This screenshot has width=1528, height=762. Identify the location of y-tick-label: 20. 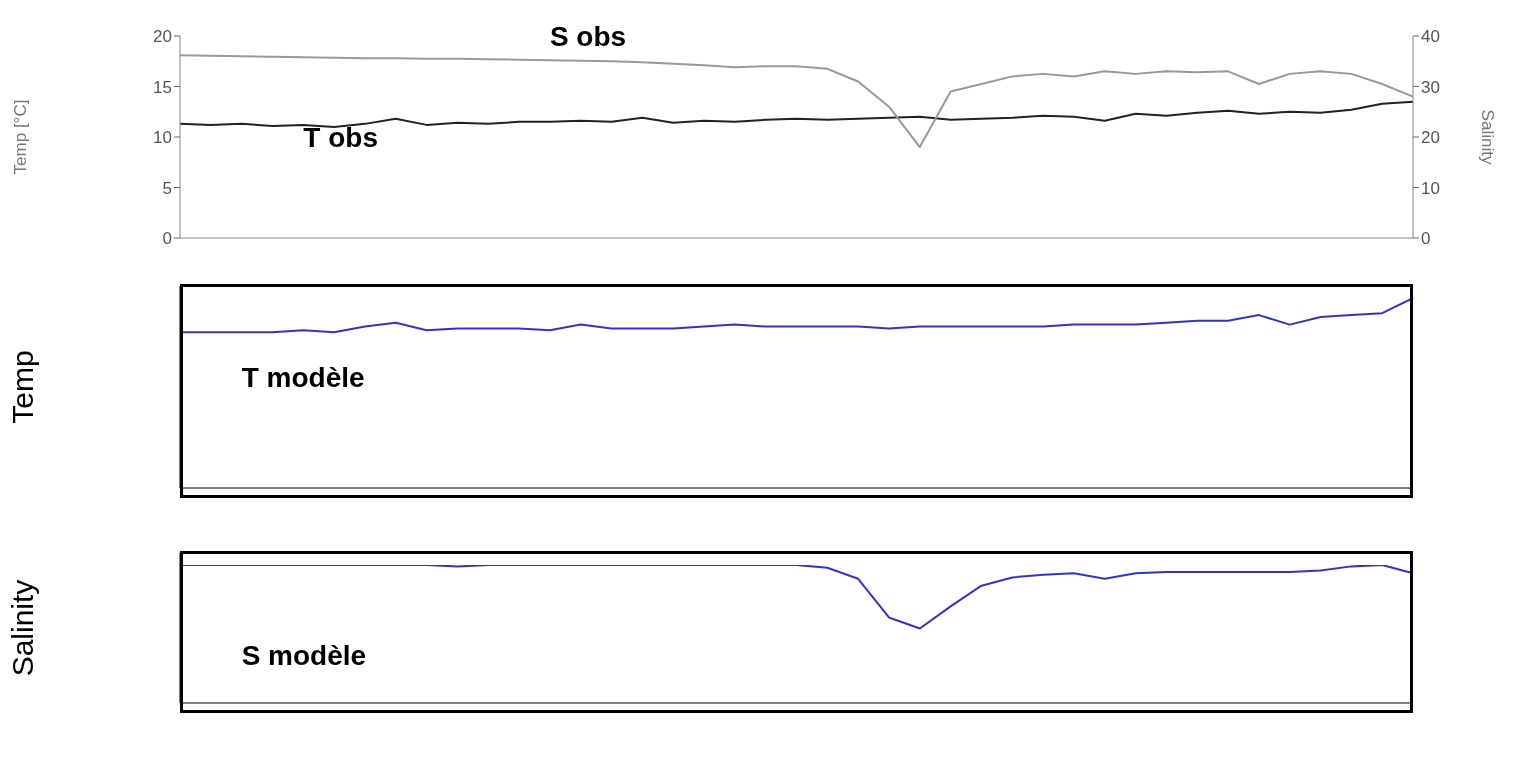
(162, 37).